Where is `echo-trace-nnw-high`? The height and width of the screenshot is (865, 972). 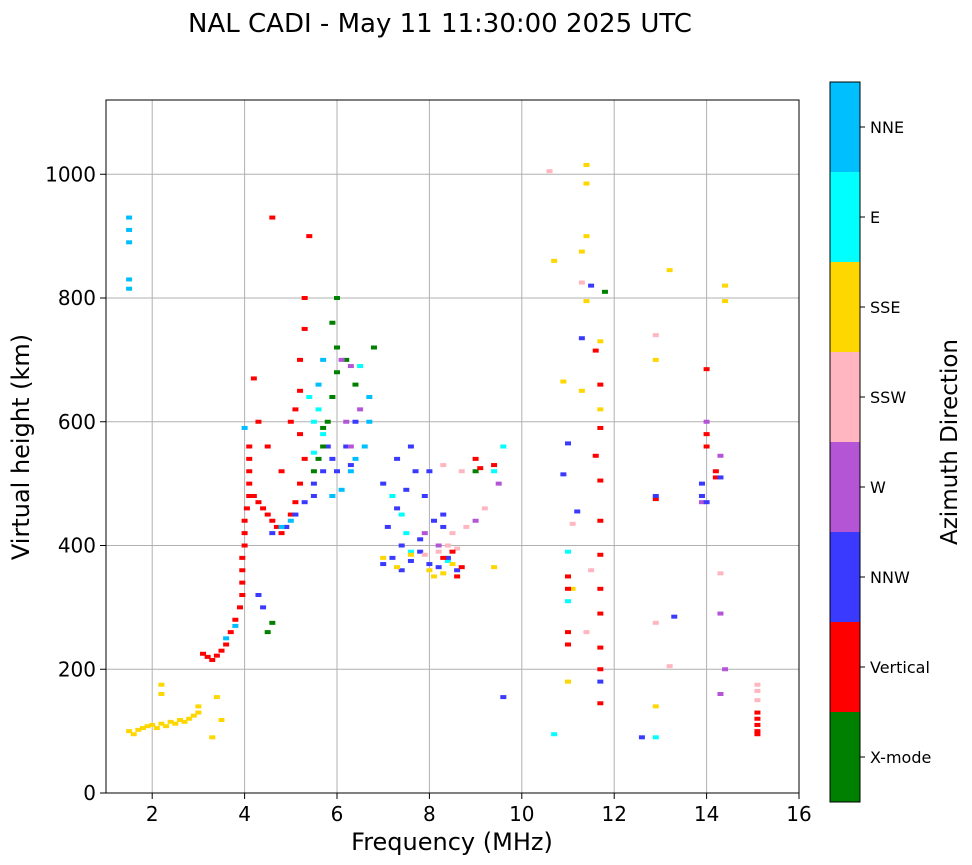
echo-trace-nnw-high is located at coordinates (612, 511).